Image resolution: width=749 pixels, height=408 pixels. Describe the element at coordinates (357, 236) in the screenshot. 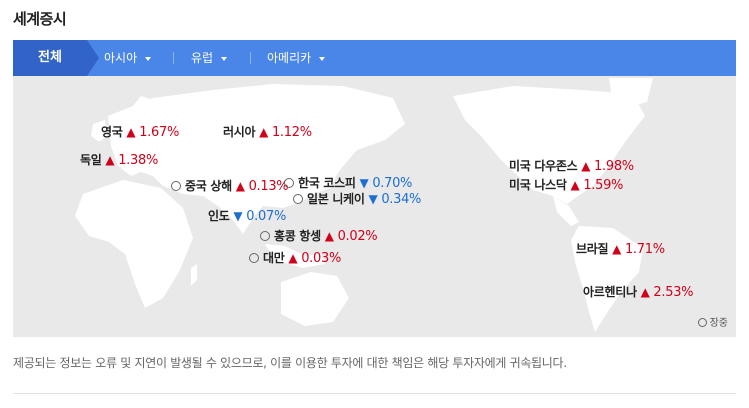

I see `index-change: 0.02%` at that location.